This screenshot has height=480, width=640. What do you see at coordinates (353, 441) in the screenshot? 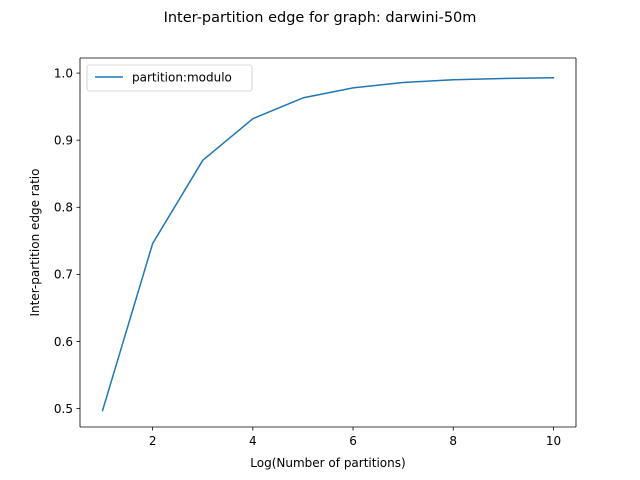
I see `x-tick-label: 6` at bounding box center [353, 441].